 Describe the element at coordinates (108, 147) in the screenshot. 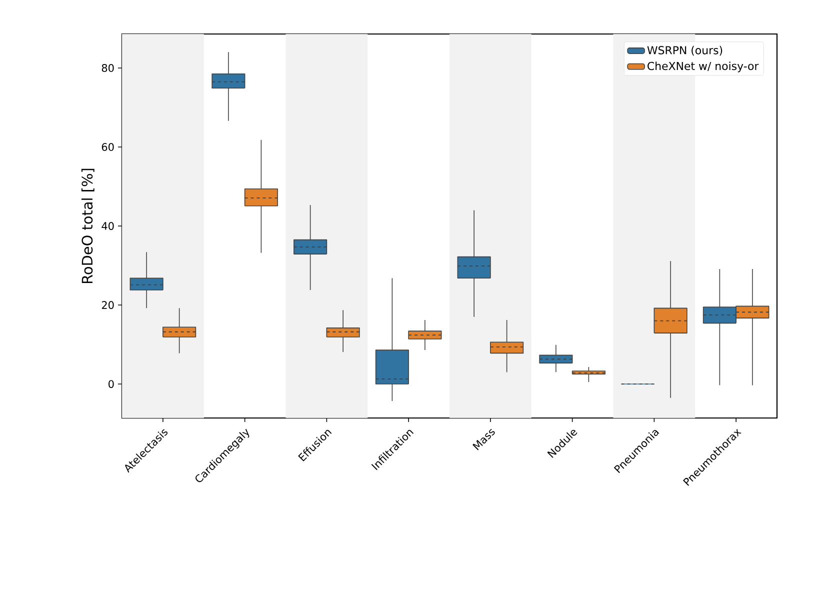

I see `y-tick-label: 60` at that location.